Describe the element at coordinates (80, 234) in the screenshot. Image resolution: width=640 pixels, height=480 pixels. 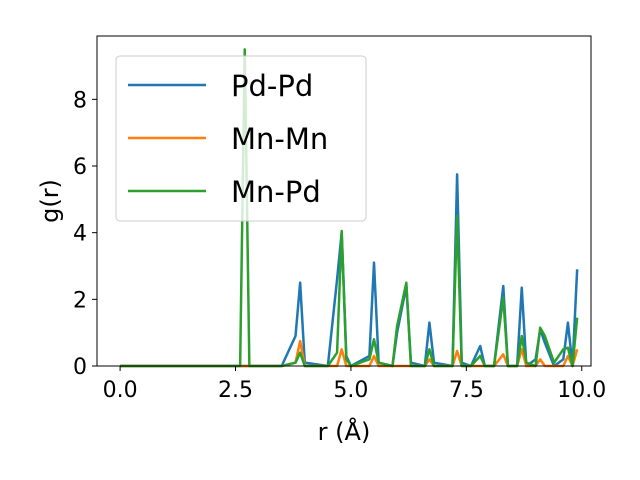
I see `y-tick-label: 4` at that location.